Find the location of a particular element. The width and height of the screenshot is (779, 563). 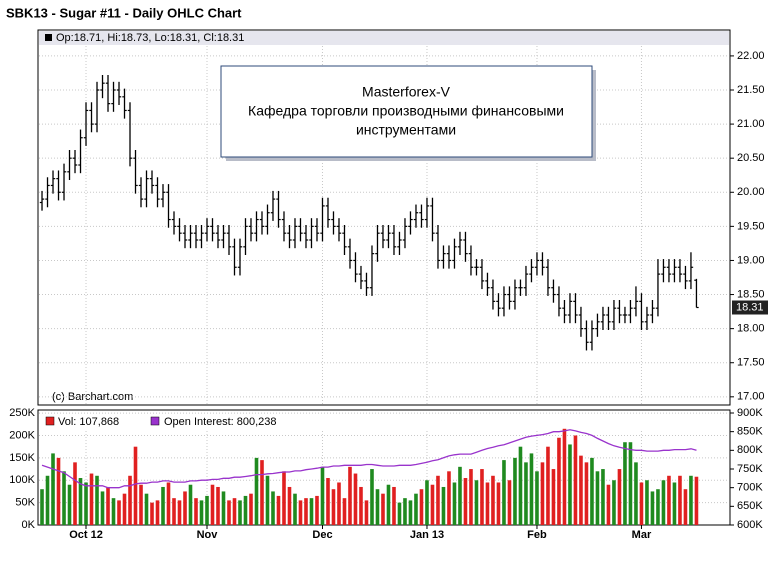

source: (c) Barchart.com is located at coordinates (92, 397).